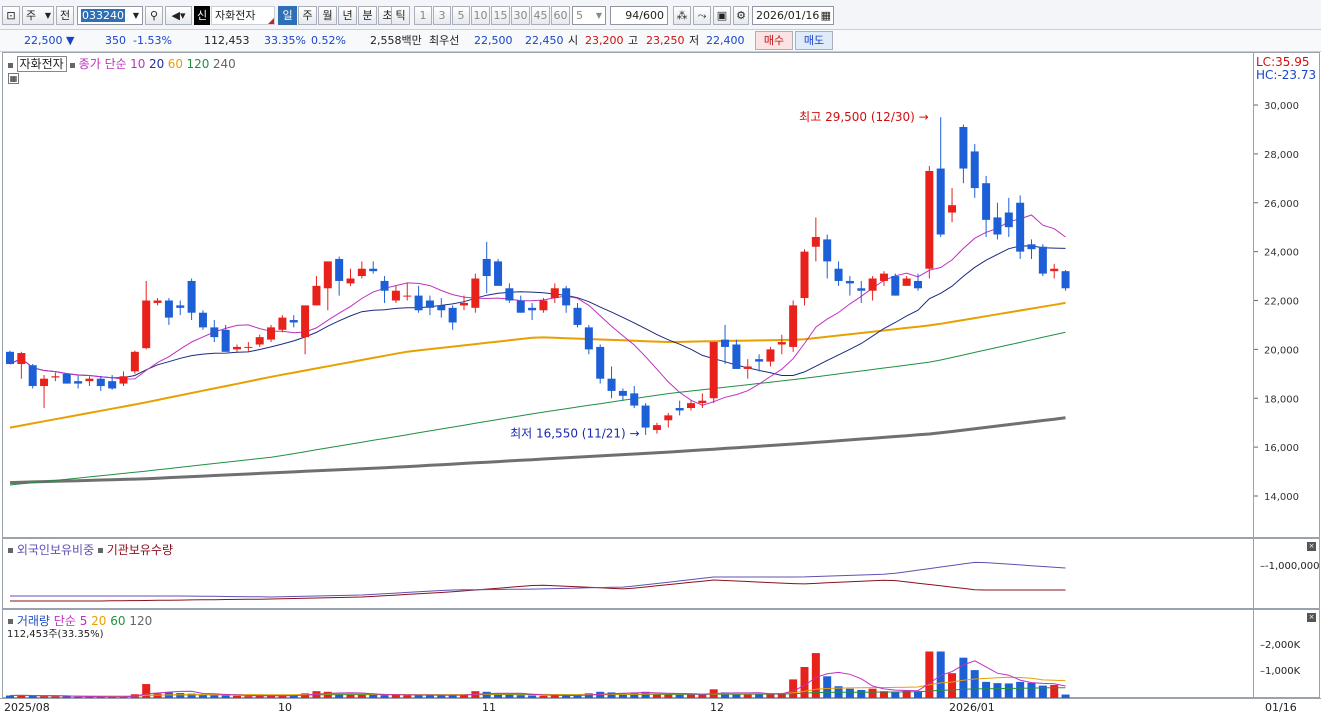 This screenshot has height=718, width=1321. I want to click on holding-chart-svg, so click(538, 581).